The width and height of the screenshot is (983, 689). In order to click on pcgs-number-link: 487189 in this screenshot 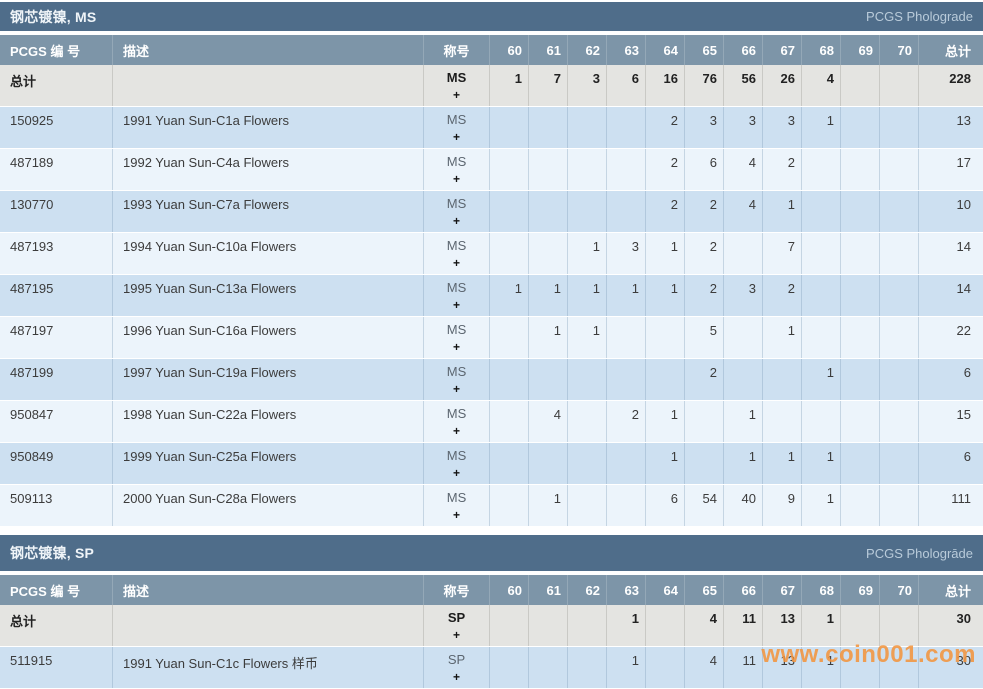, I will do `click(56, 169)`.